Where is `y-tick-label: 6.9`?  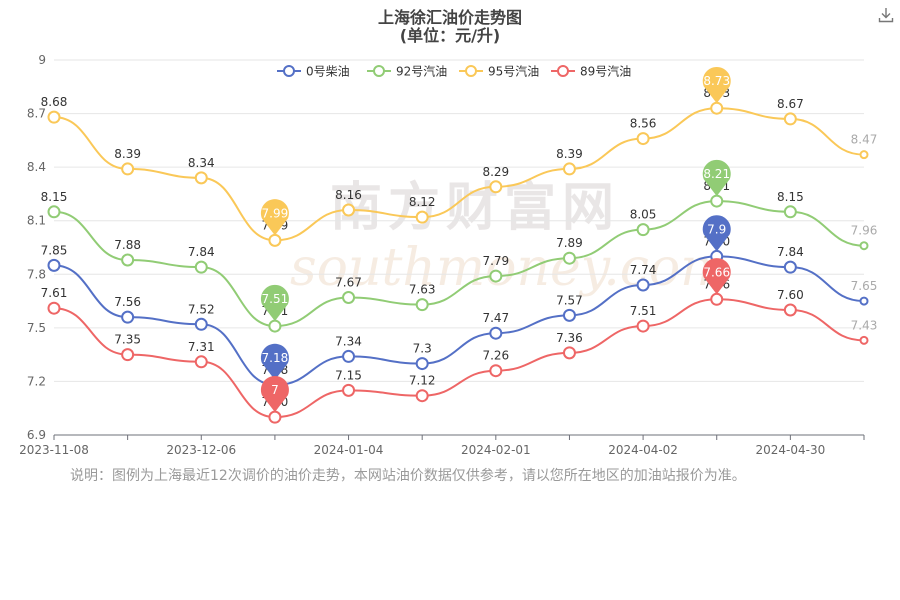 y-tick-label: 6.9 is located at coordinates (36, 435).